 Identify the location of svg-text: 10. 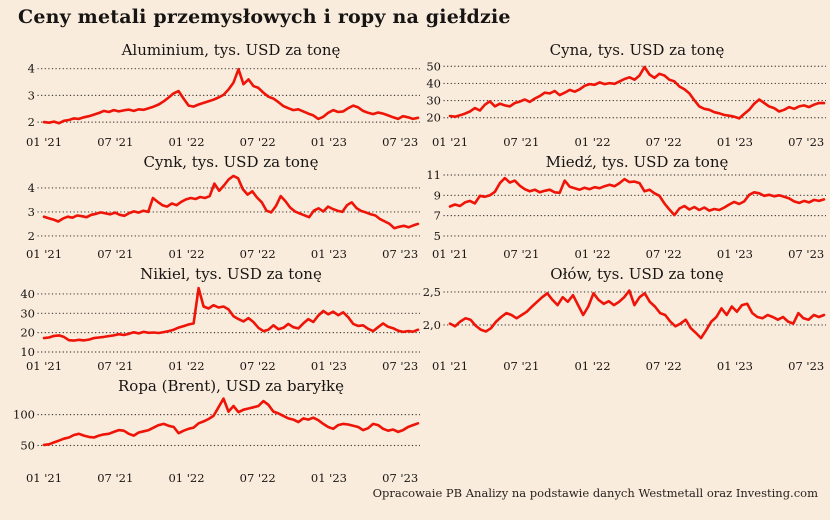
(27, 352).